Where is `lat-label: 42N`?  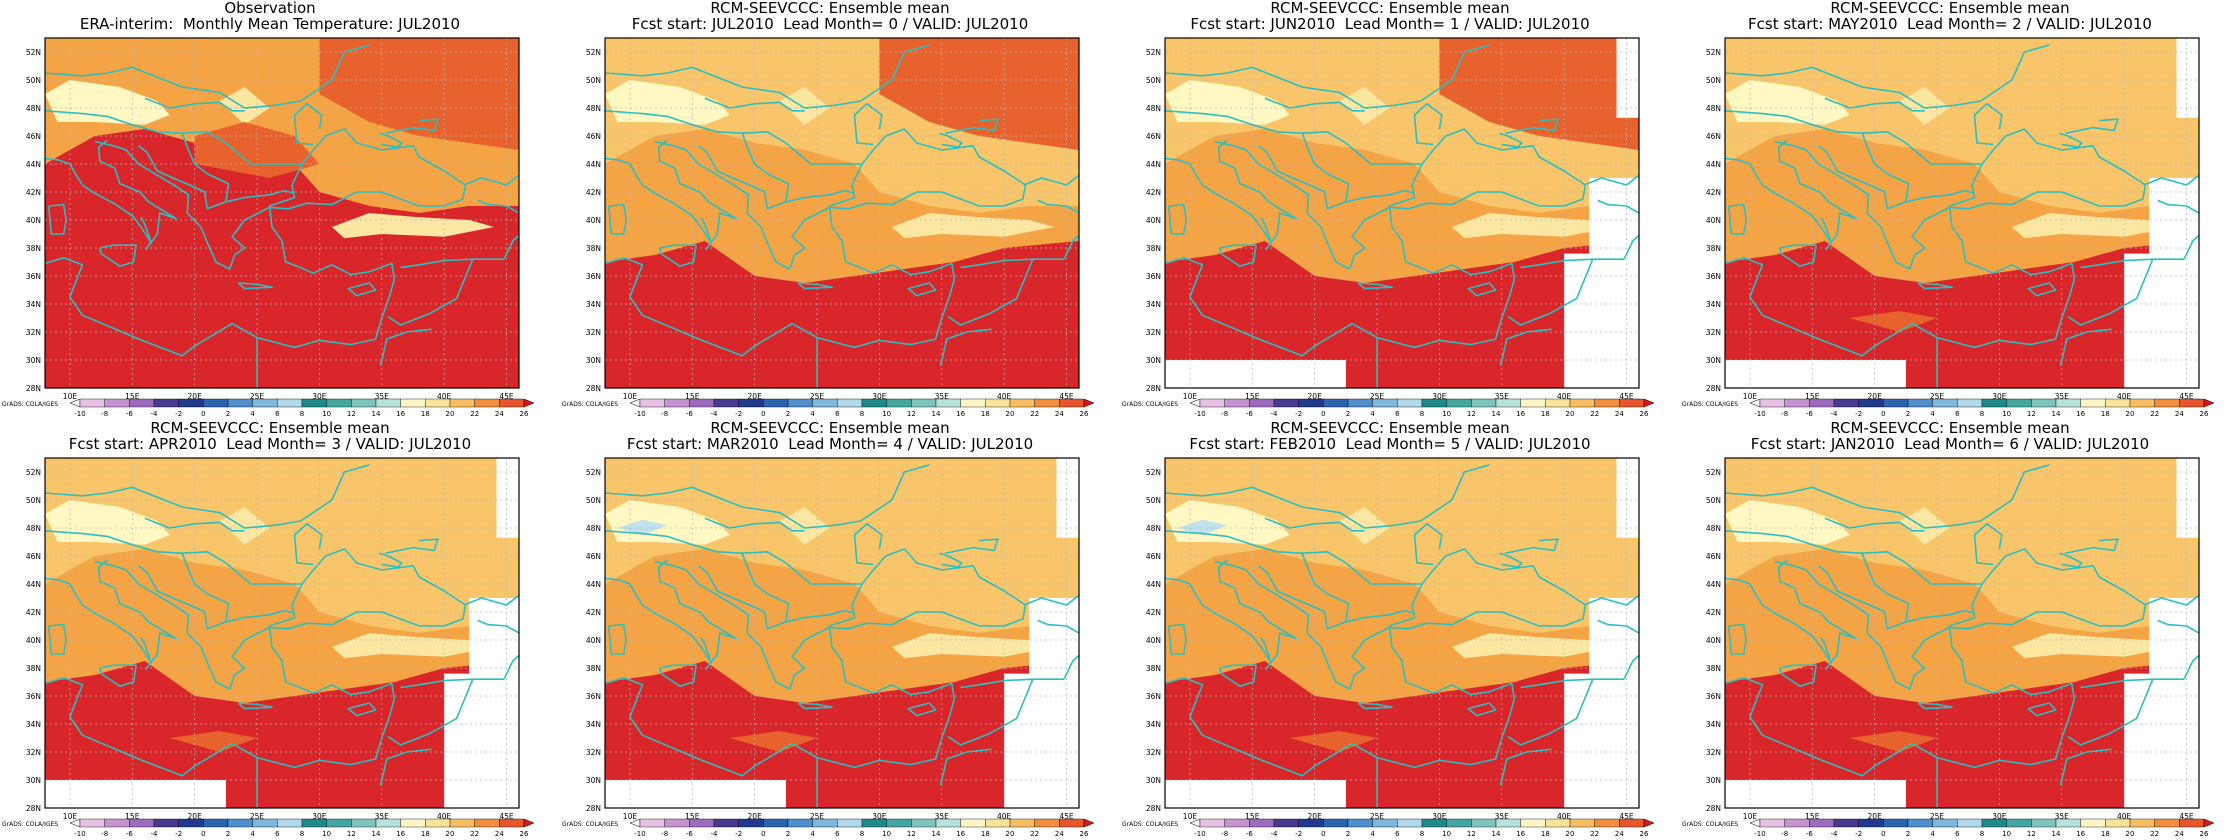 lat-label: 42N is located at coordinates (1153, 612).